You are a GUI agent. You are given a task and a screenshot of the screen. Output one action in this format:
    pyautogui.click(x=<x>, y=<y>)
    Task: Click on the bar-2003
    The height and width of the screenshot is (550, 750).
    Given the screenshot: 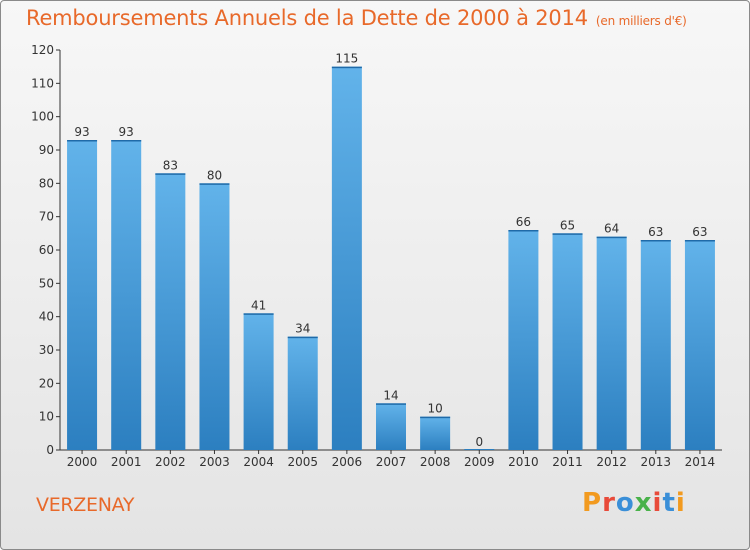 What is the action you would take?
    pyautogui.click(x=214, y=317)
    